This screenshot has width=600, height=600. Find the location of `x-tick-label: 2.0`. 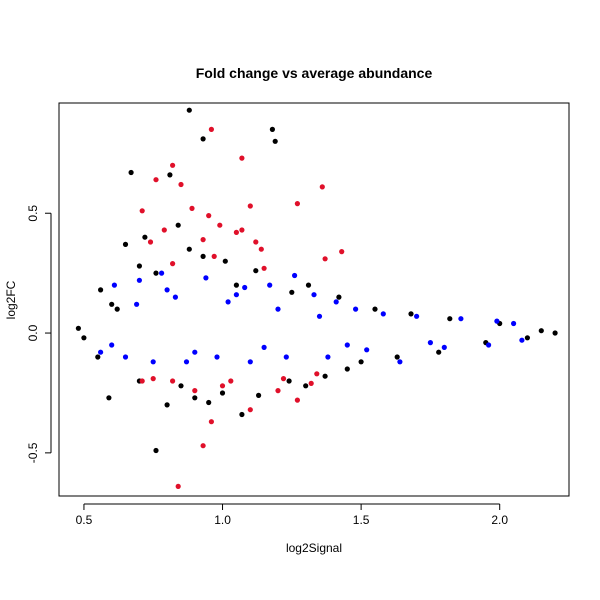

x-tick-label: 2.0 is located at coordinates (499, 520).